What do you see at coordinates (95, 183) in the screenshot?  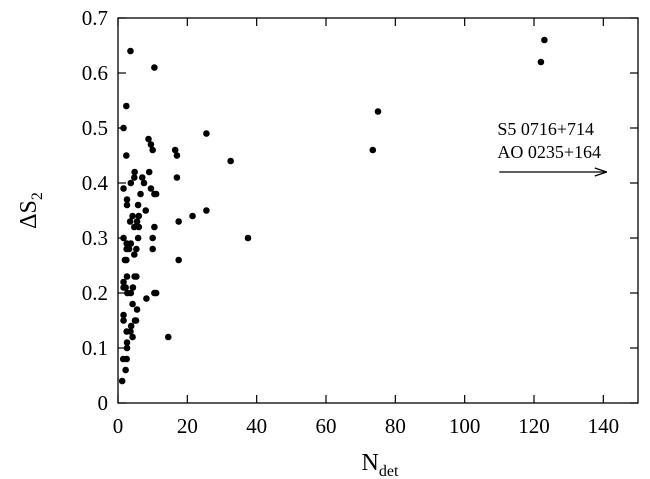 I see `y-tick-label: 0.4` at bounding box center [95, 183].